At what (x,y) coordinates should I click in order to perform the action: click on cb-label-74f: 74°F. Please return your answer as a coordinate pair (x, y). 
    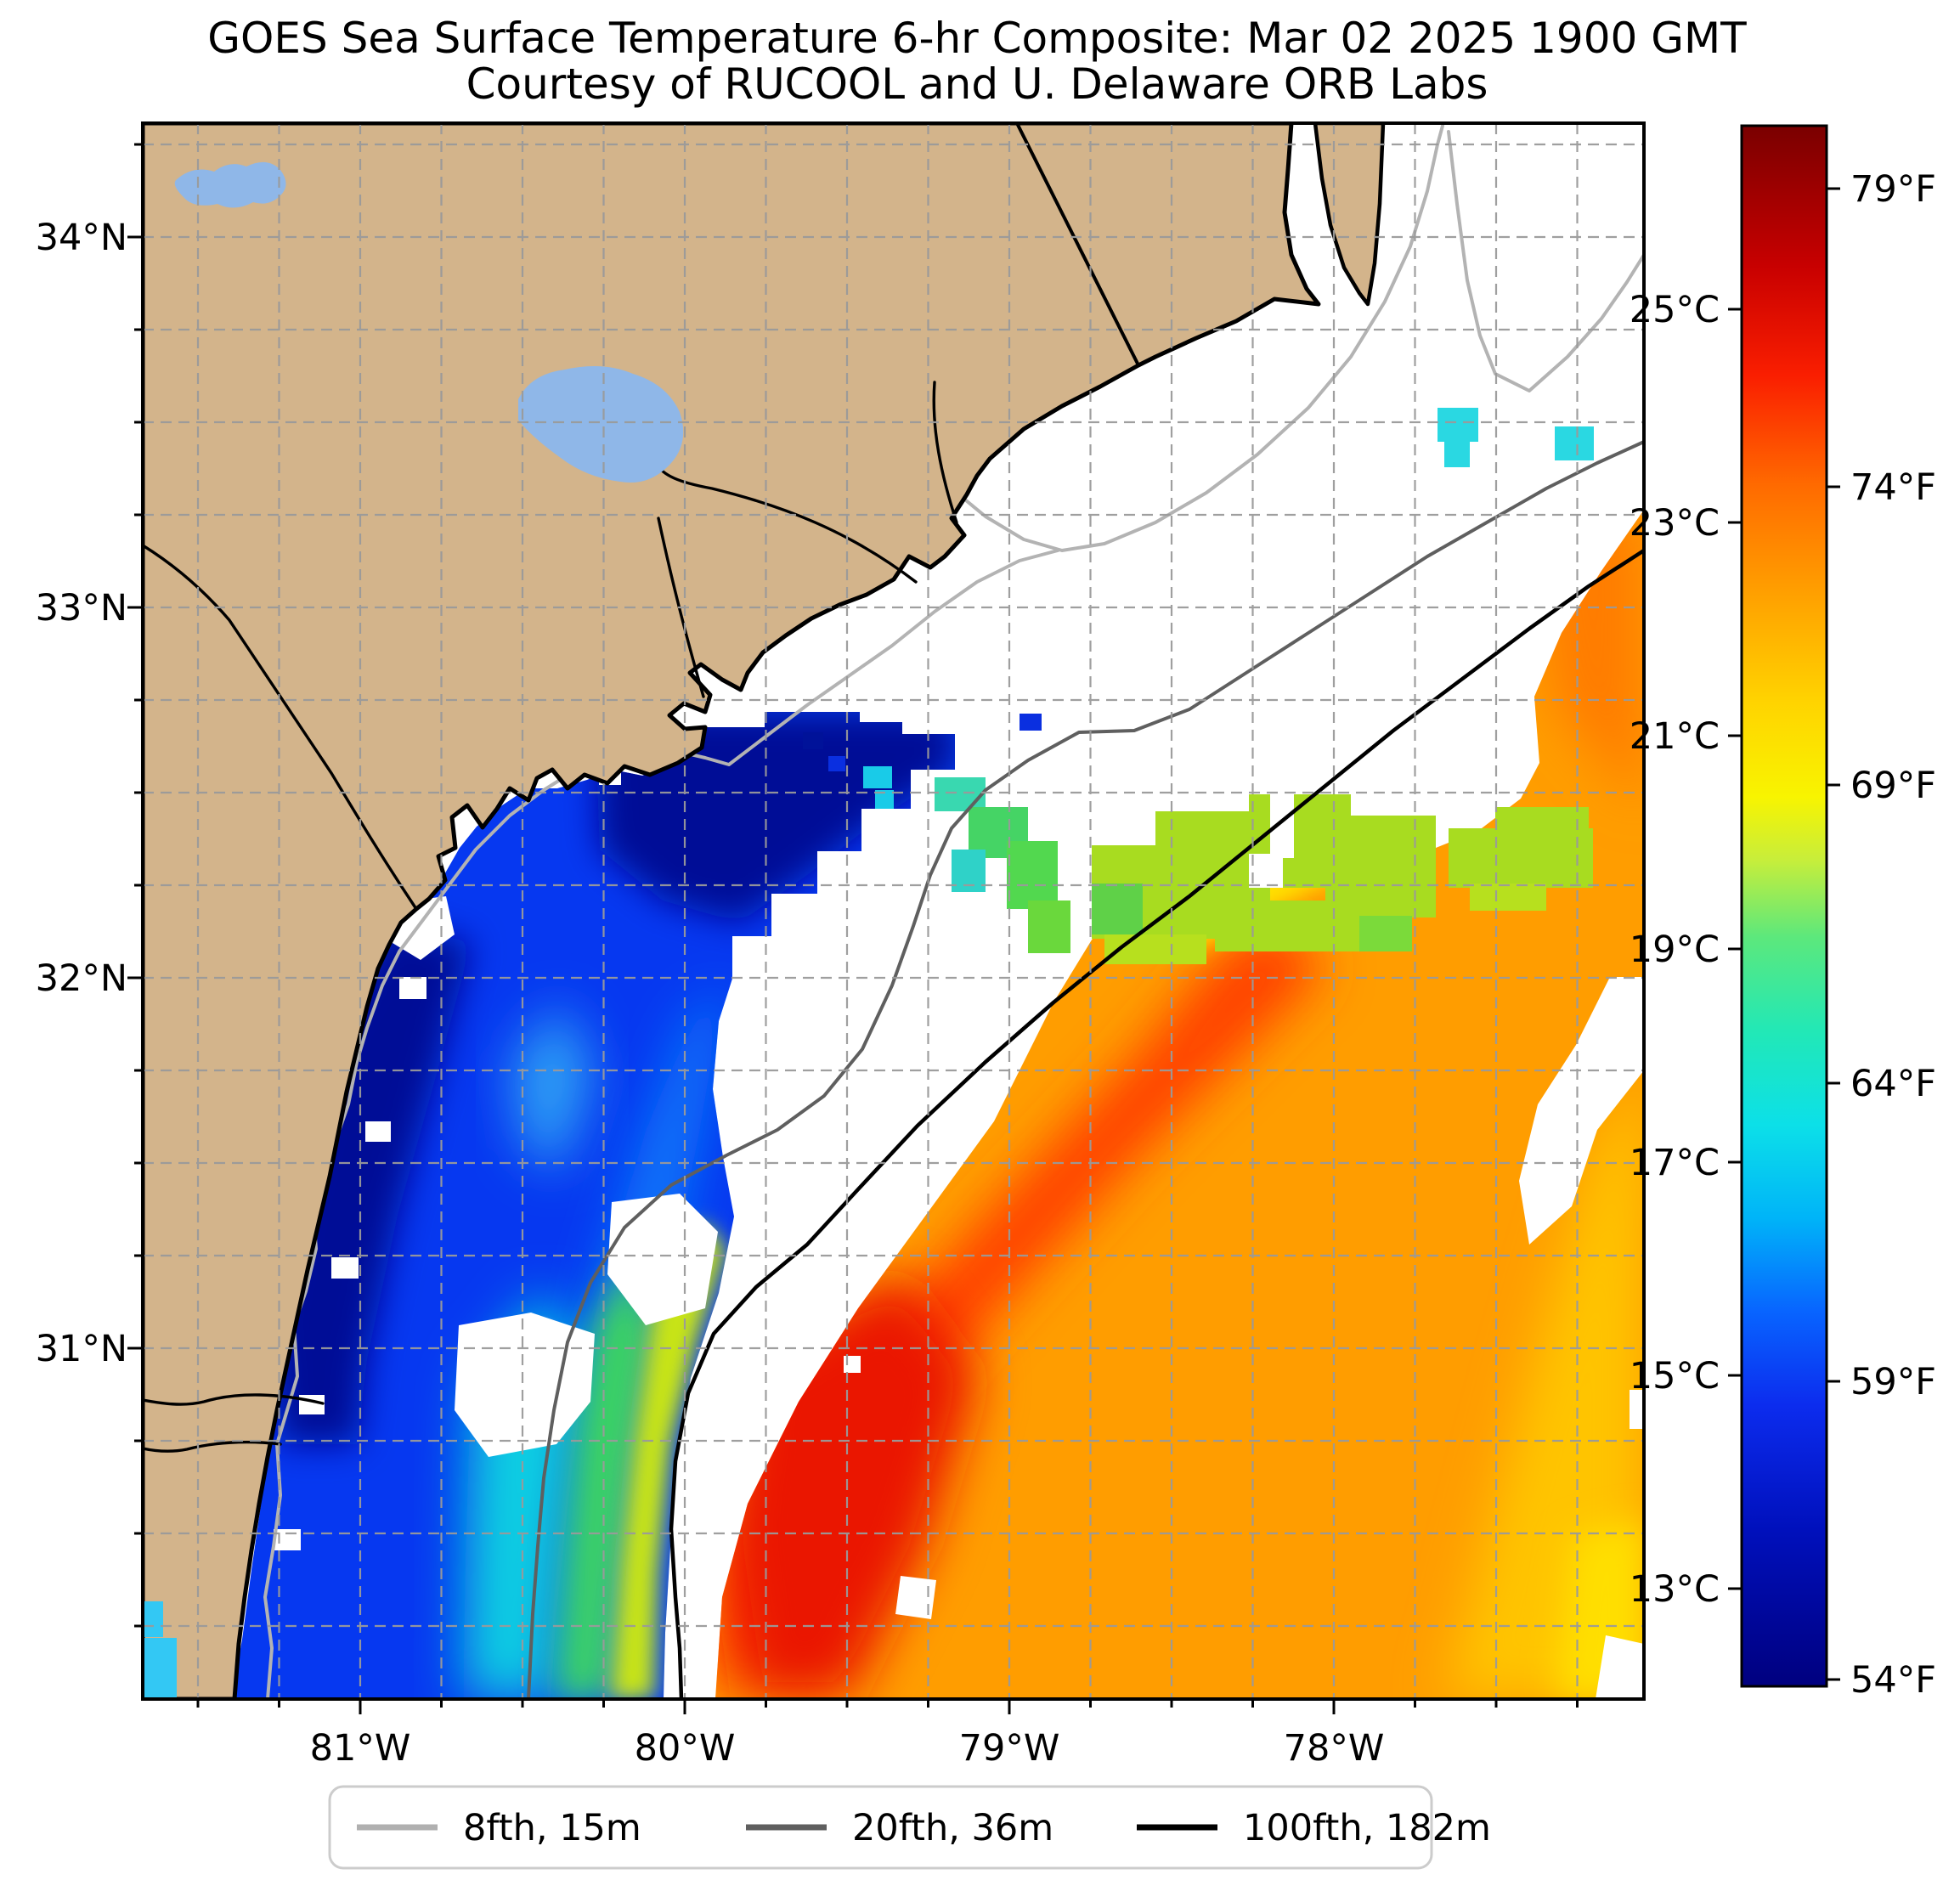
    Looking at the image, I should click on (1893, 487).